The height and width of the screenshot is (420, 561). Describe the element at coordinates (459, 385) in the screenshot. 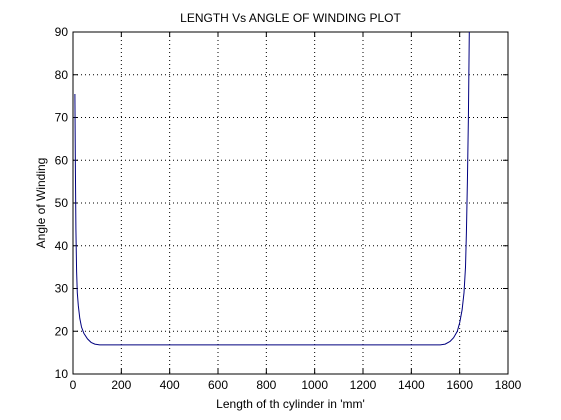

I see `x-tick-label: 1600` at that location.